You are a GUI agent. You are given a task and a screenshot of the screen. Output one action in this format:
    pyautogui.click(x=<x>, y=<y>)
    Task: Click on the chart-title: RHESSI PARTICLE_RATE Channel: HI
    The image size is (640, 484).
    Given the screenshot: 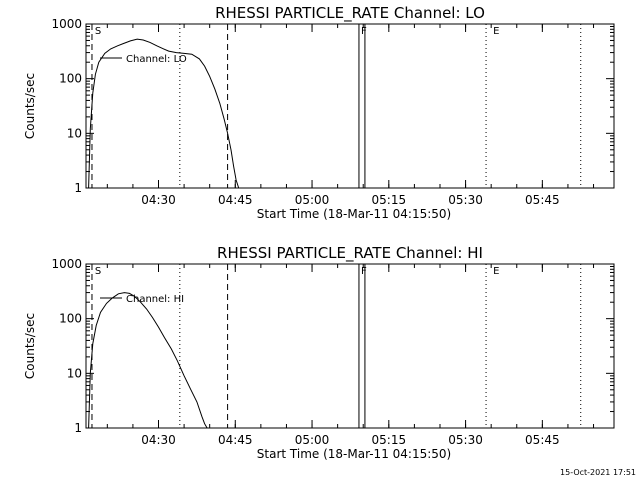 What is the action you would take?
    pyautogui.click(x=350, y=253)
    